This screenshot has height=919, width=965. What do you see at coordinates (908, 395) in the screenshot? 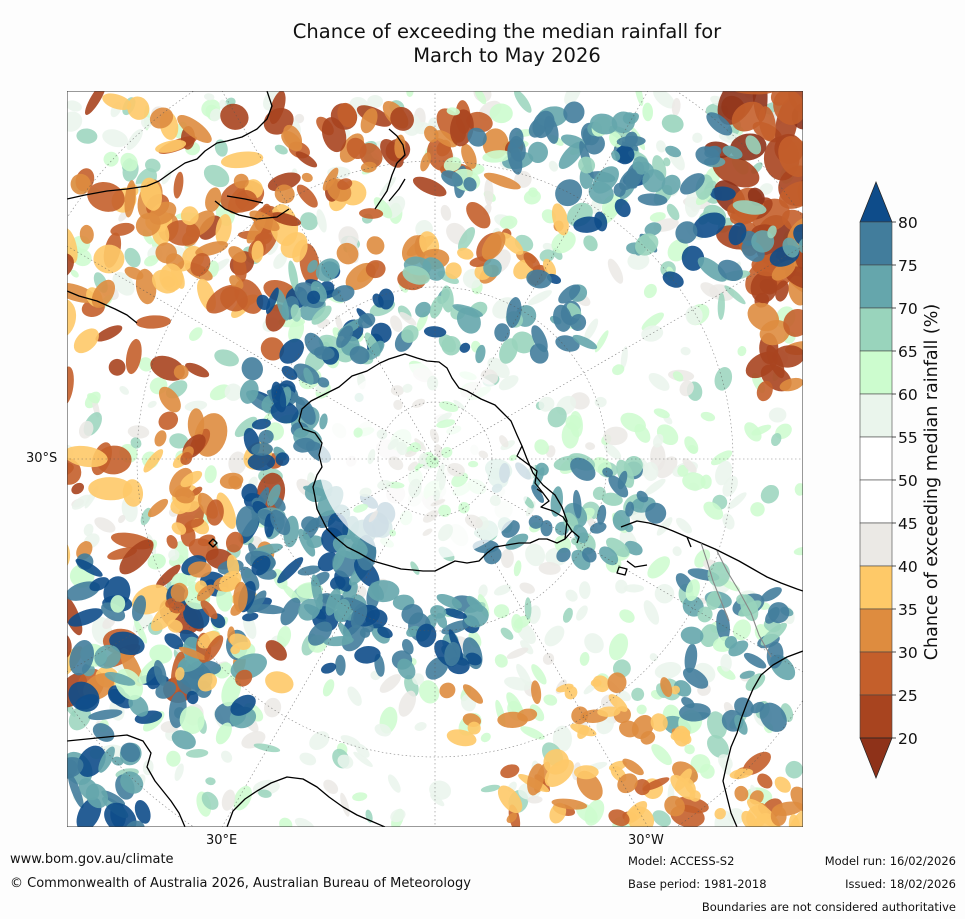
I see `colorbar-tick-label-60: 60` at bounding box center [908, 395].